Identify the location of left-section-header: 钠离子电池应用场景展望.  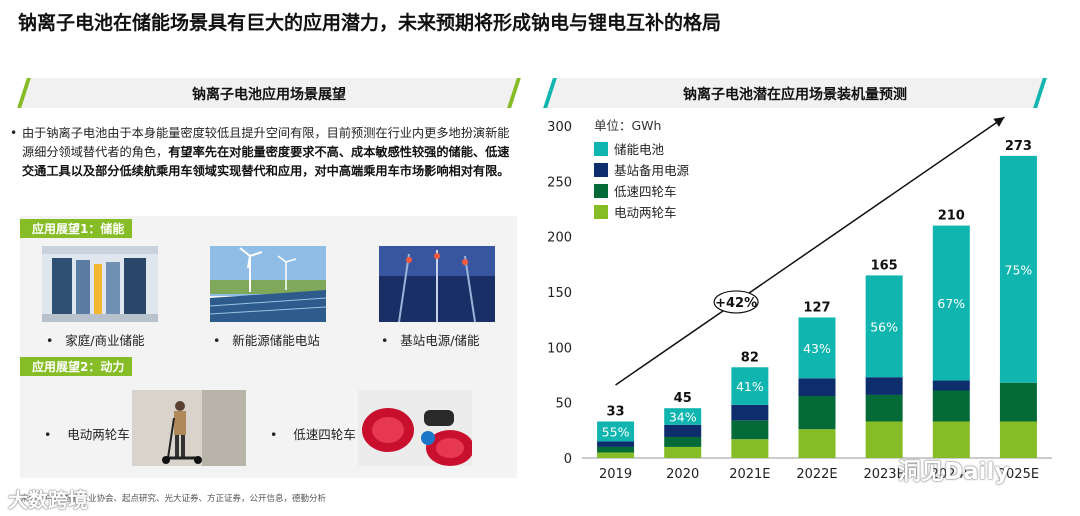
(269, 93).